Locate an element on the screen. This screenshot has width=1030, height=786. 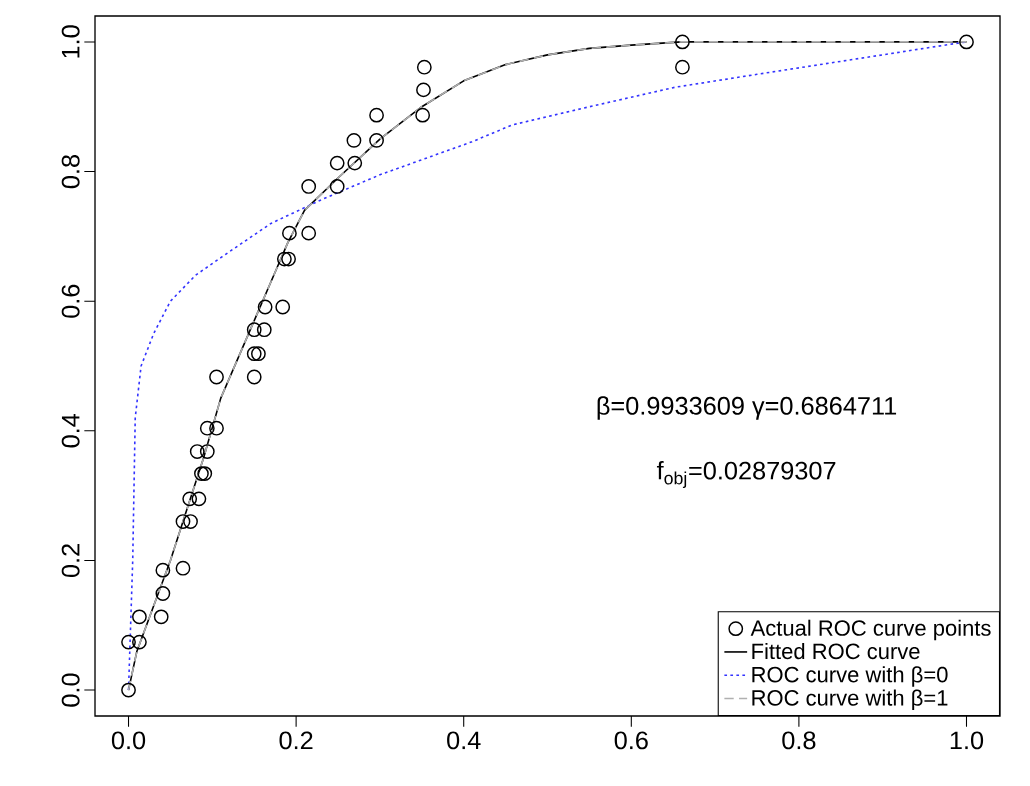
x-tick-label: 0.6 is located at coordinates (631, 740).